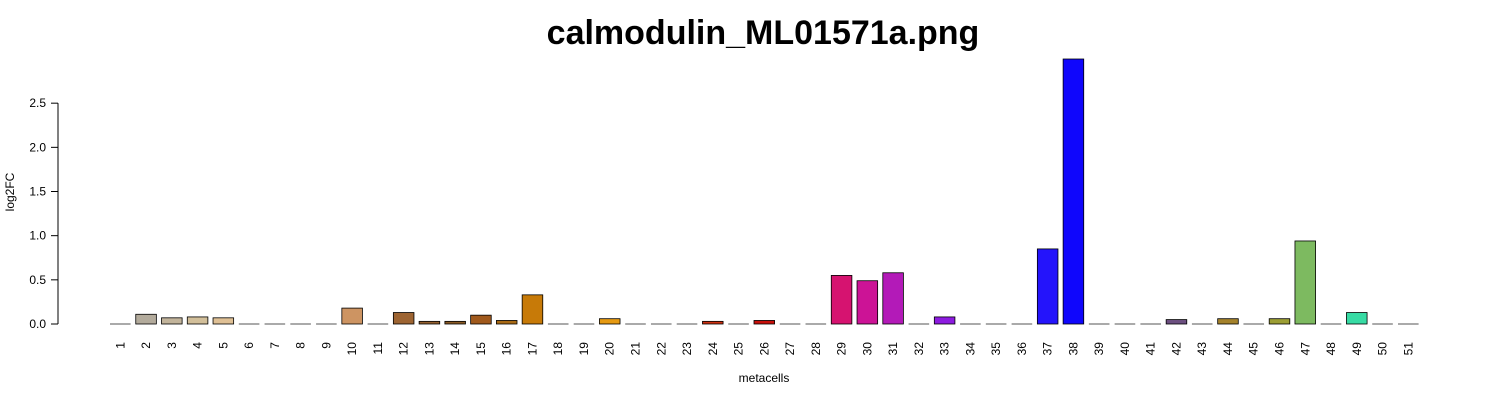 This screenshot has height=400, width=1500. What do you see at coordinates (1151, 349) in the screenshot?
I see `x-tick-label: 41` at bounding box center [1151, 349].